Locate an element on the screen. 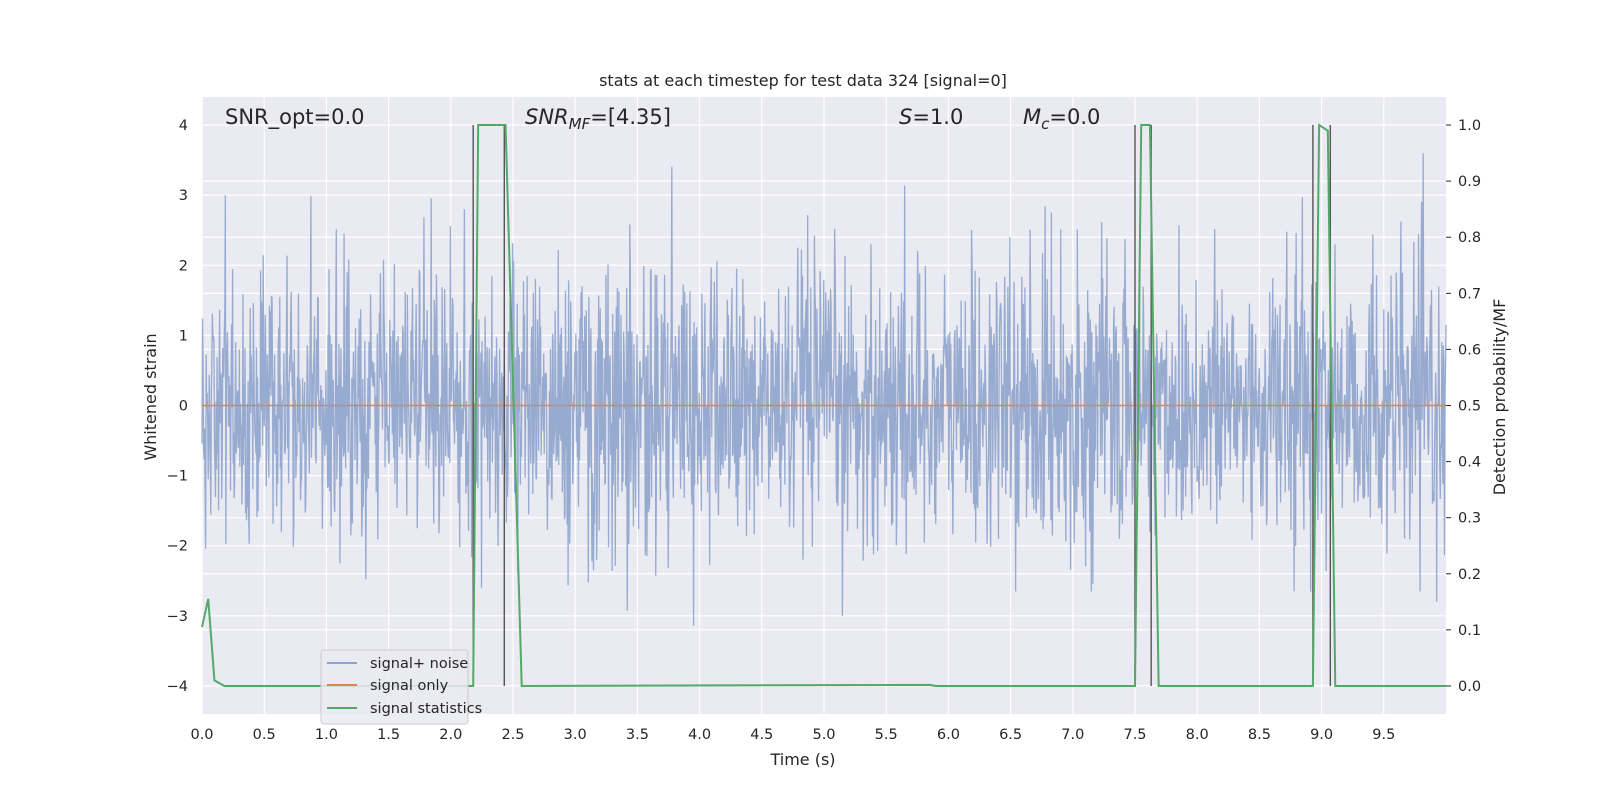 Image resolution: width=1600 pixels, height=800 pixels. x-tick-label: 6.0 is located at coordinates (948, 735).